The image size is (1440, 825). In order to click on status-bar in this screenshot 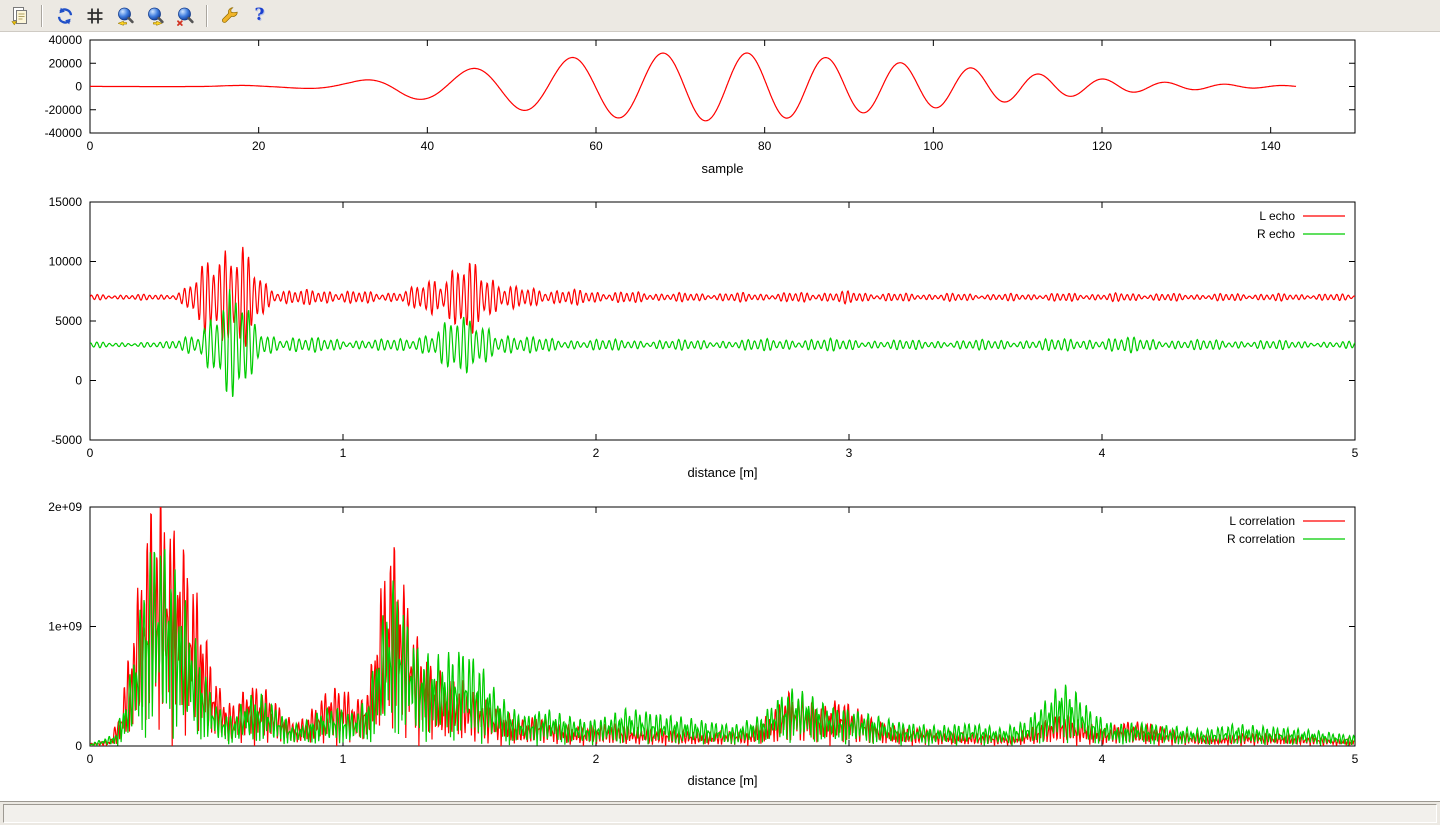, I will do `click(720, 813)`.